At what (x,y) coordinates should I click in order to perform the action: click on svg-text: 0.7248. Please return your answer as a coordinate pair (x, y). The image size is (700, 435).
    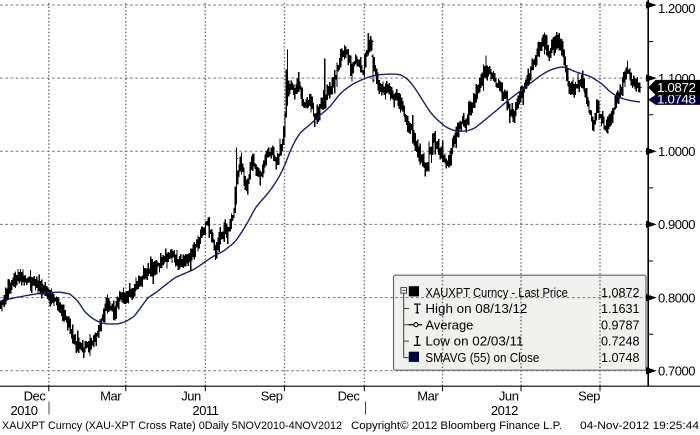
    Looking at the image, I should click on (620, 342).